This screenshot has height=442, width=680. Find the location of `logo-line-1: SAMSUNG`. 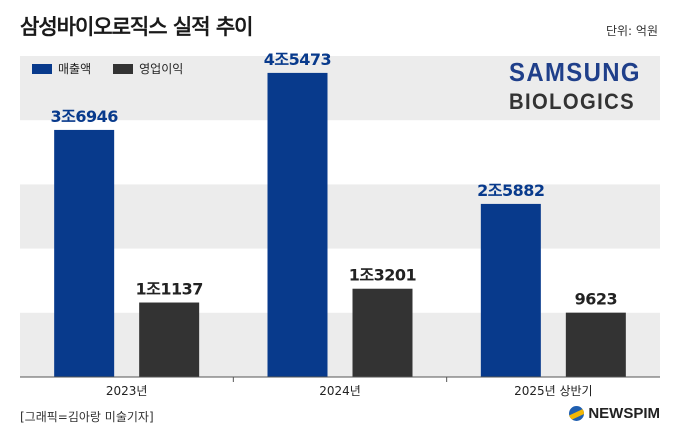

logo-line-1: SAMSUNG is located at coordinates (575, 72).